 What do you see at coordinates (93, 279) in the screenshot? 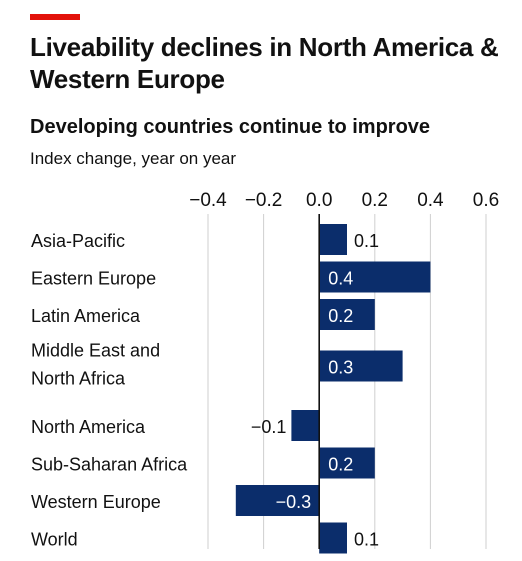
I see `category-label: Eastern Europe` at bounding box center [93, 279].